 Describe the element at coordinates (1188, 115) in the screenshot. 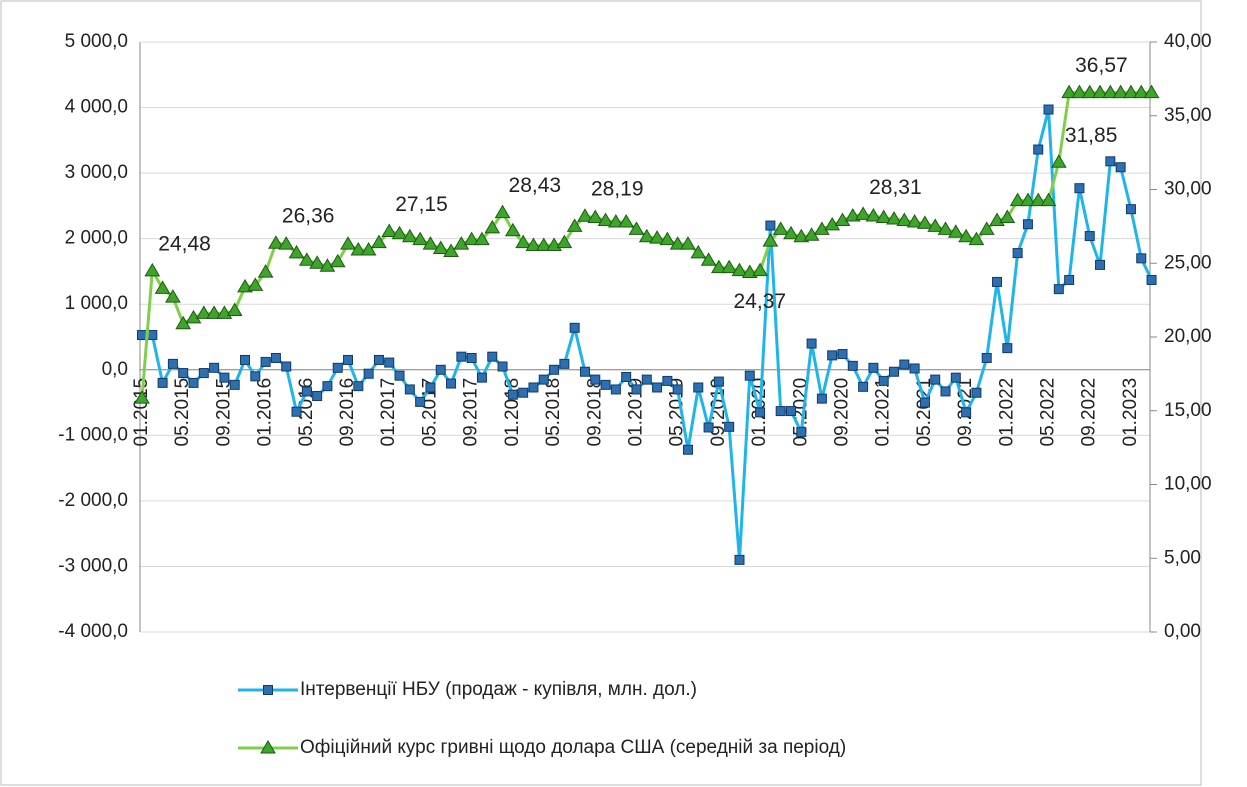

I see `y2-tick-label: 35,00` at that location.